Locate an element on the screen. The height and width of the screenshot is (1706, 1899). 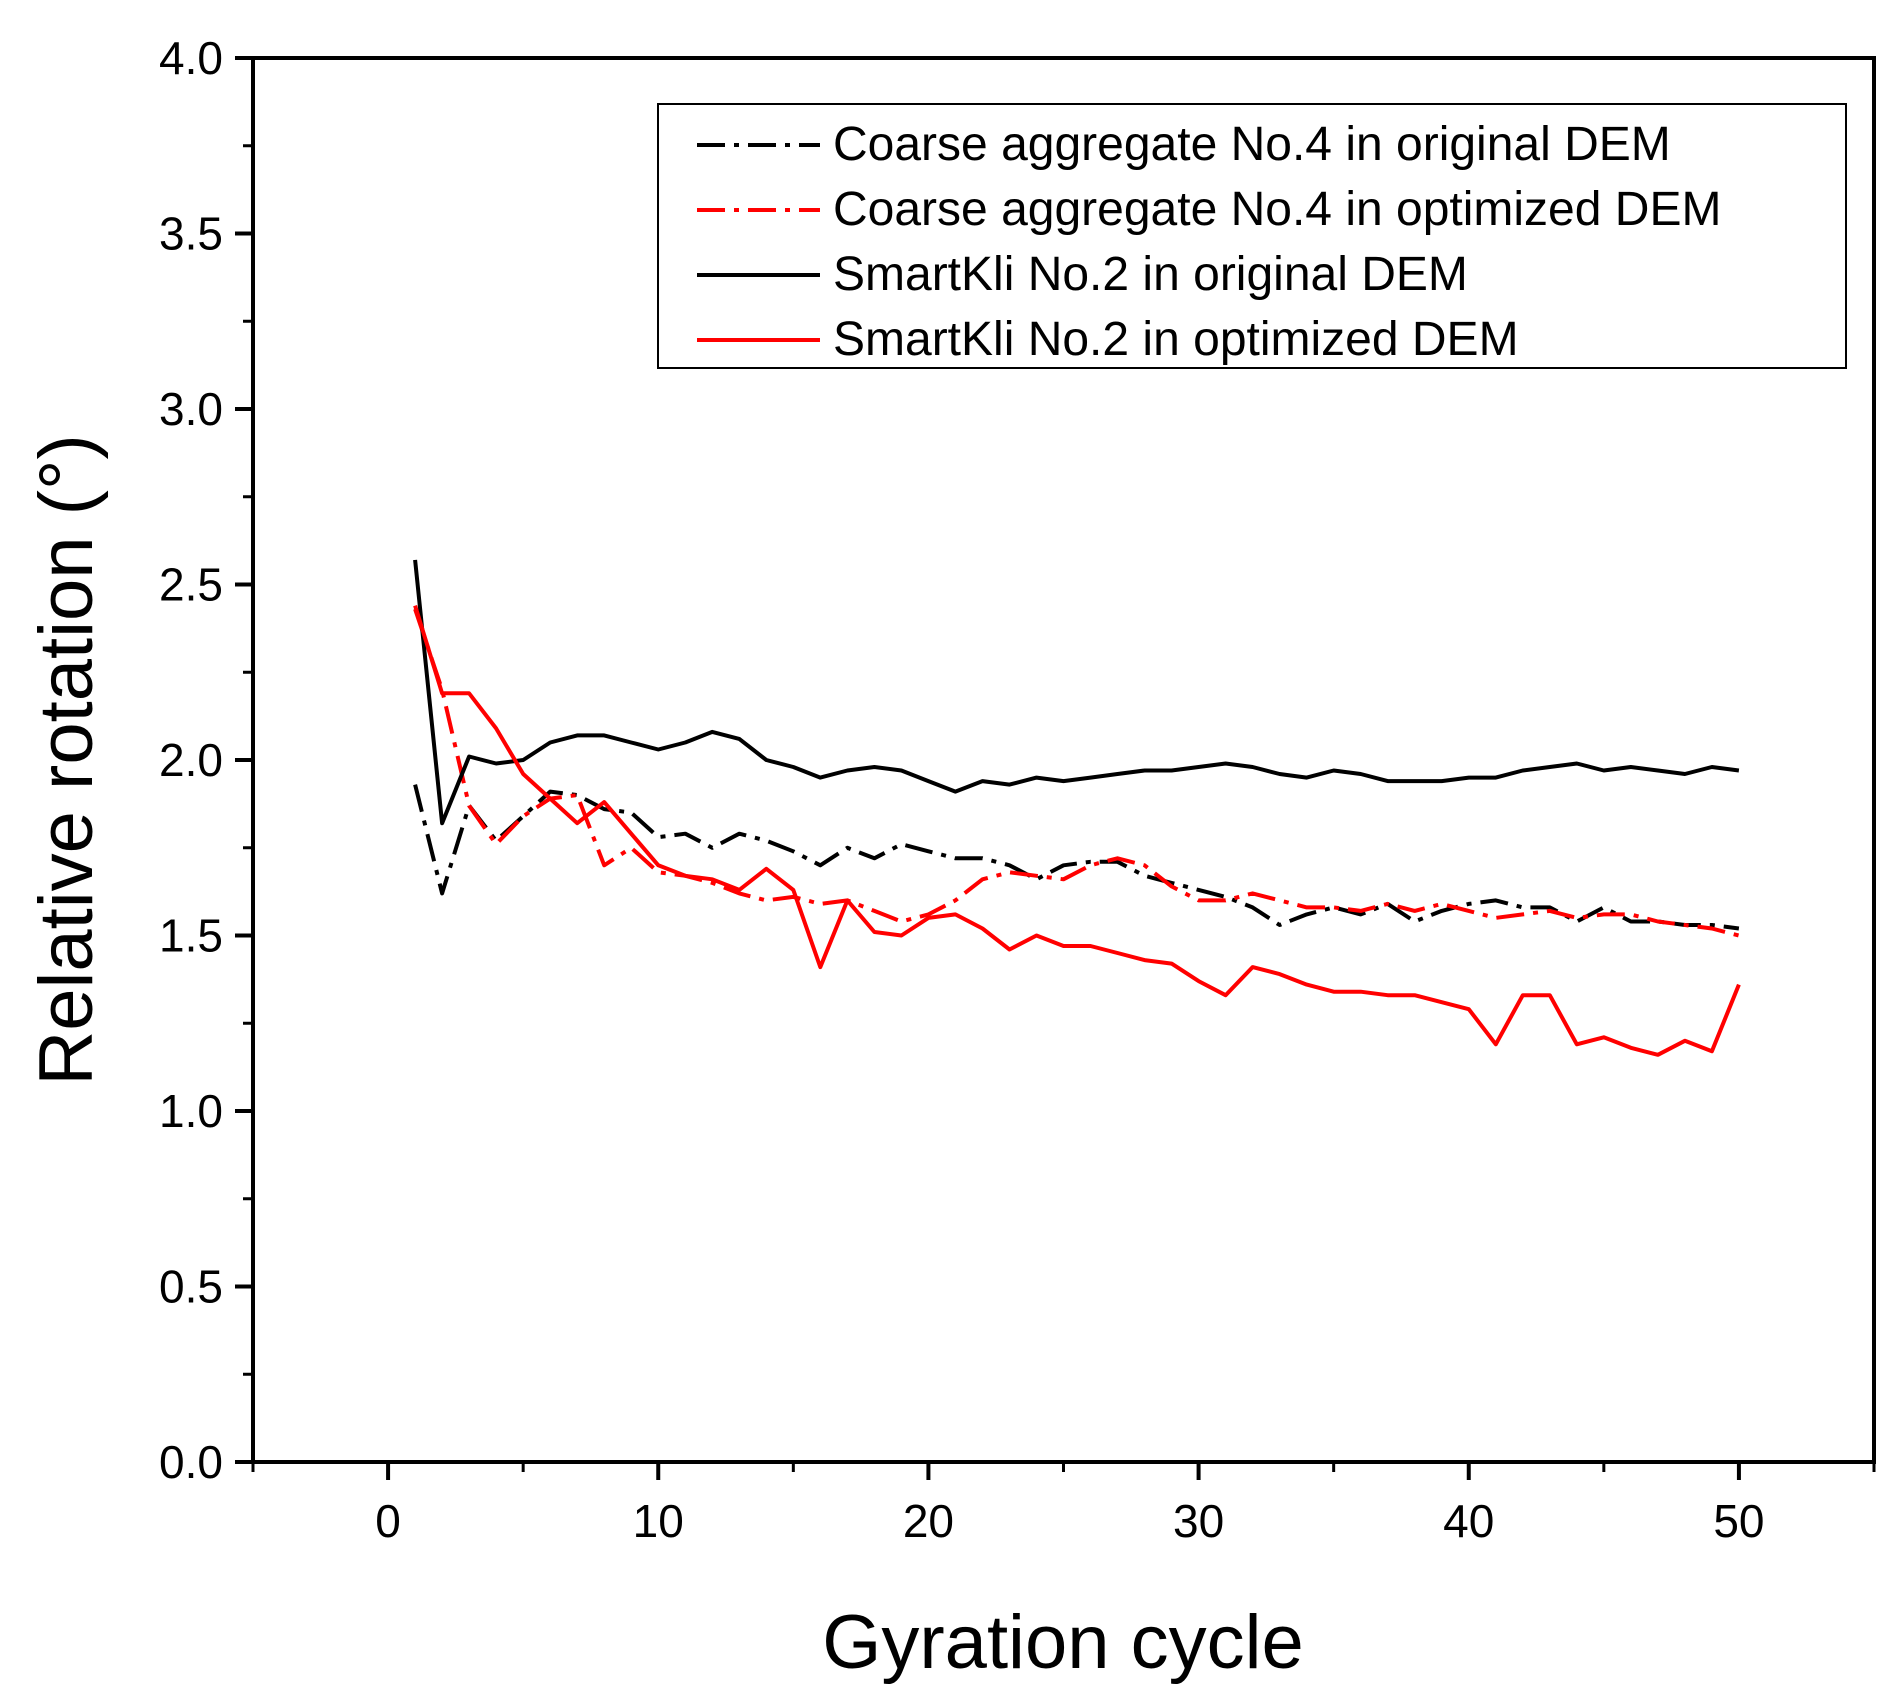
y-tick-label: 0.5 is located at coordinates (191, 1287).